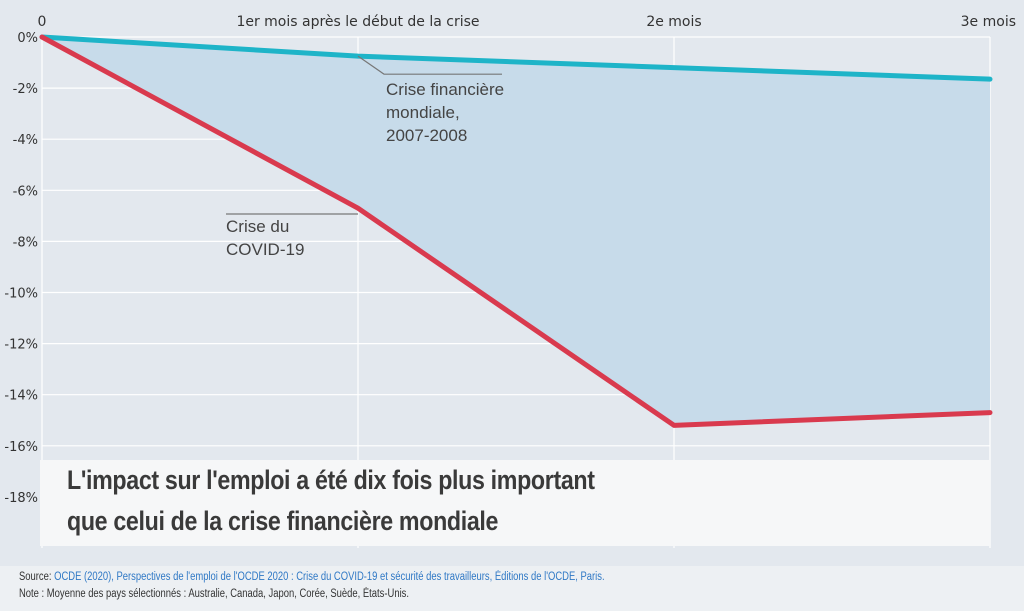  I want to click on covid-label-line-1: COVID-19, so click(265, 249).